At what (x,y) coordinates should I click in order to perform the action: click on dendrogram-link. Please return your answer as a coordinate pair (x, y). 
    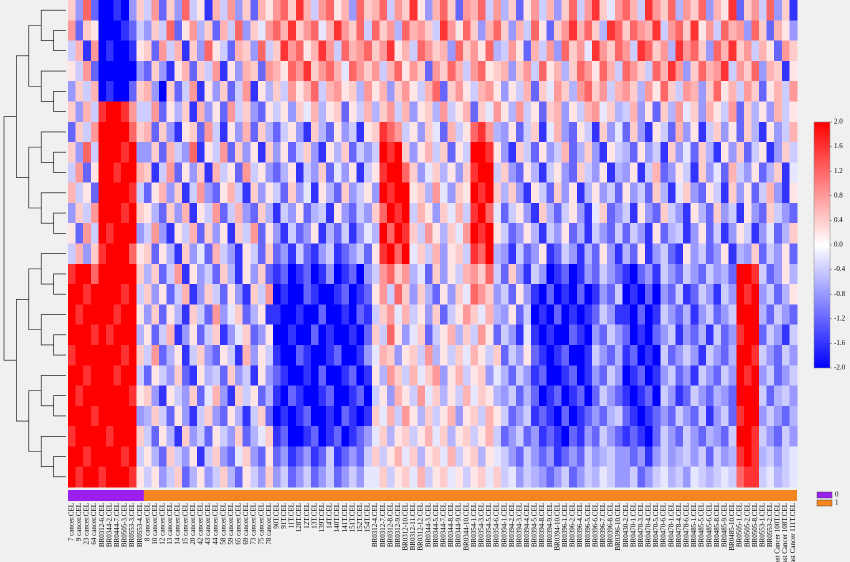
    Looking at the image, I should click on (59, 345).